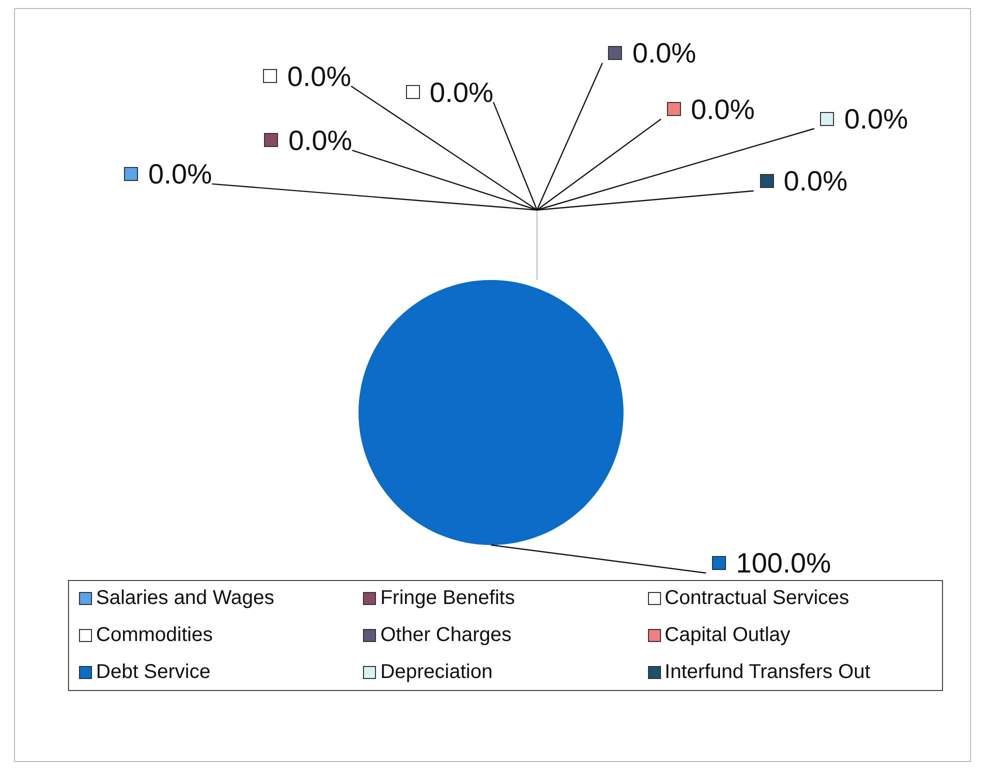 Image resolution: width=982 pixels, height=774 pixels. Describe the element at coordinates (757, 598) in the screenshot. I see `legend-label: Contractual Services` at that location.